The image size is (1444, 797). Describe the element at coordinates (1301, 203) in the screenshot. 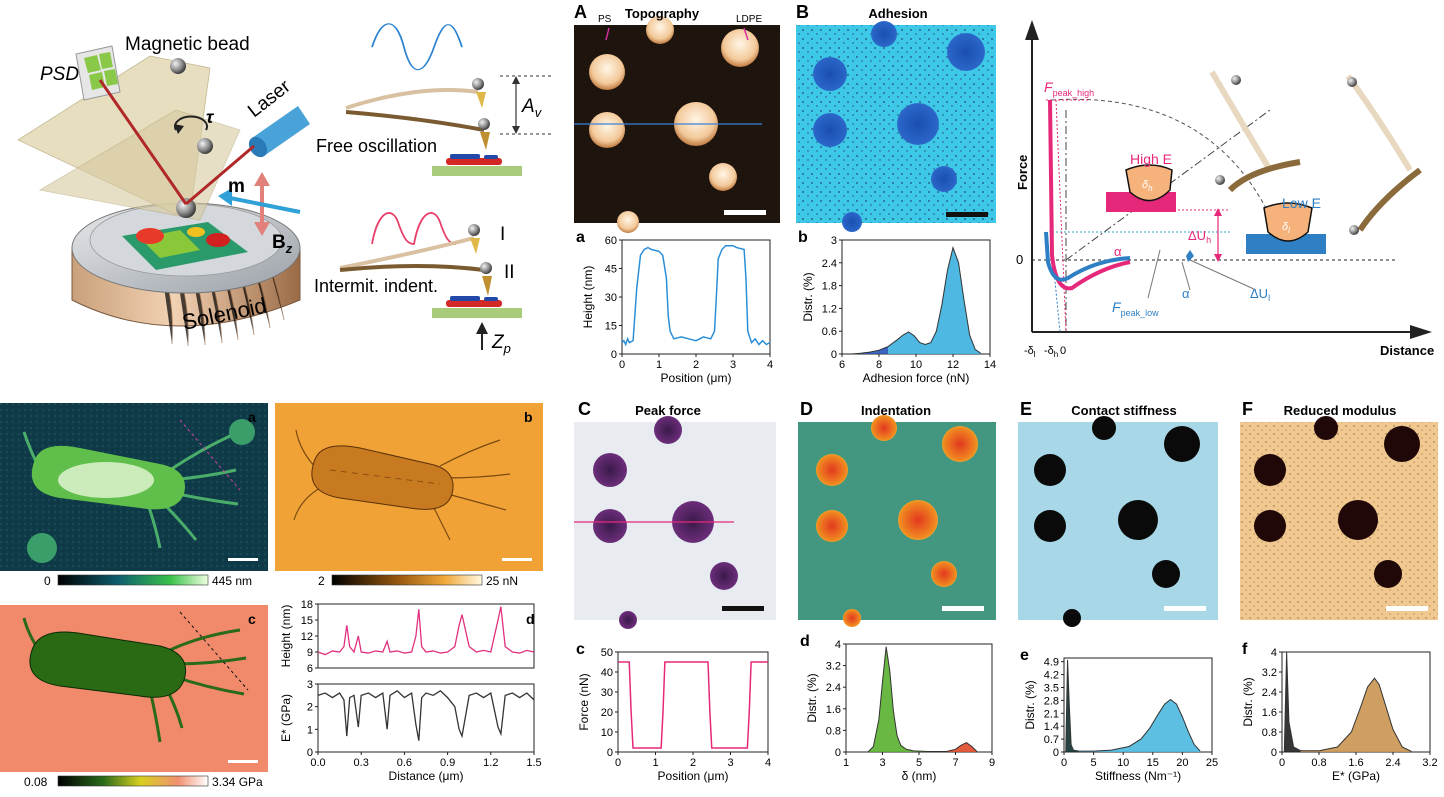

I see `low-e-label: Low E` at that location.